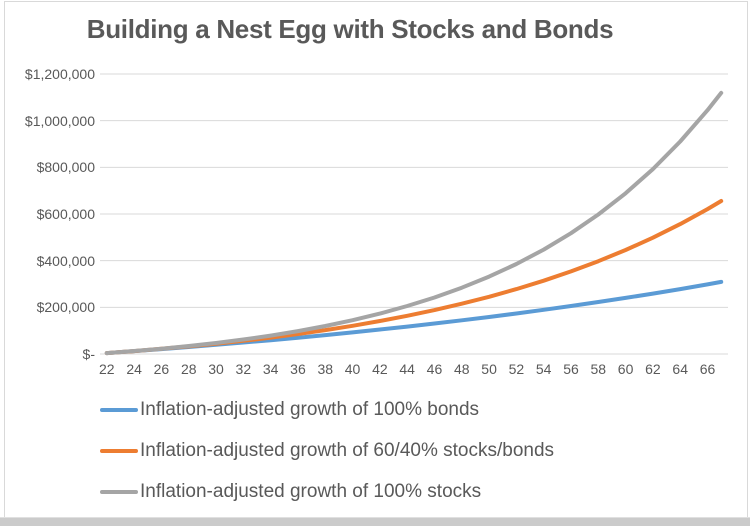  What do you see at coordinates (625, 369) in the screenshot?
I see `x-tick-label: 60` at bounding box center [625, 369].